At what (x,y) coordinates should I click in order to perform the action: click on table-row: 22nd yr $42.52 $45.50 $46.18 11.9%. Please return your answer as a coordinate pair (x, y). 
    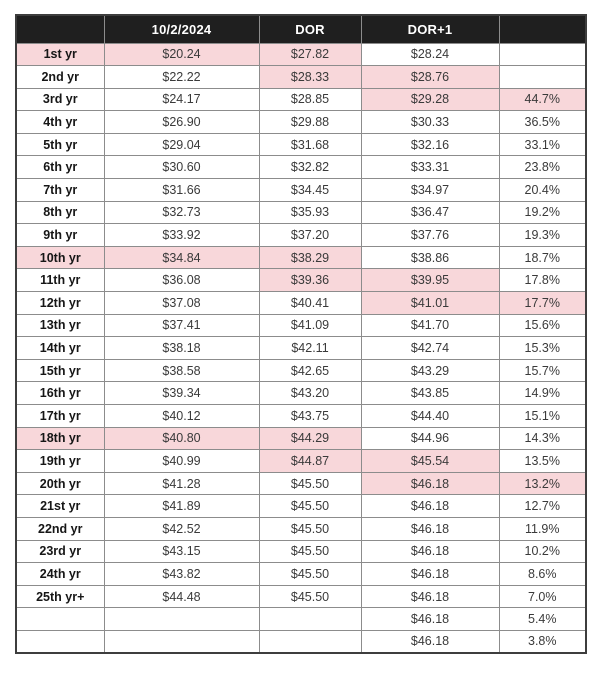
    Looking at the image, I should click on (301, 528).